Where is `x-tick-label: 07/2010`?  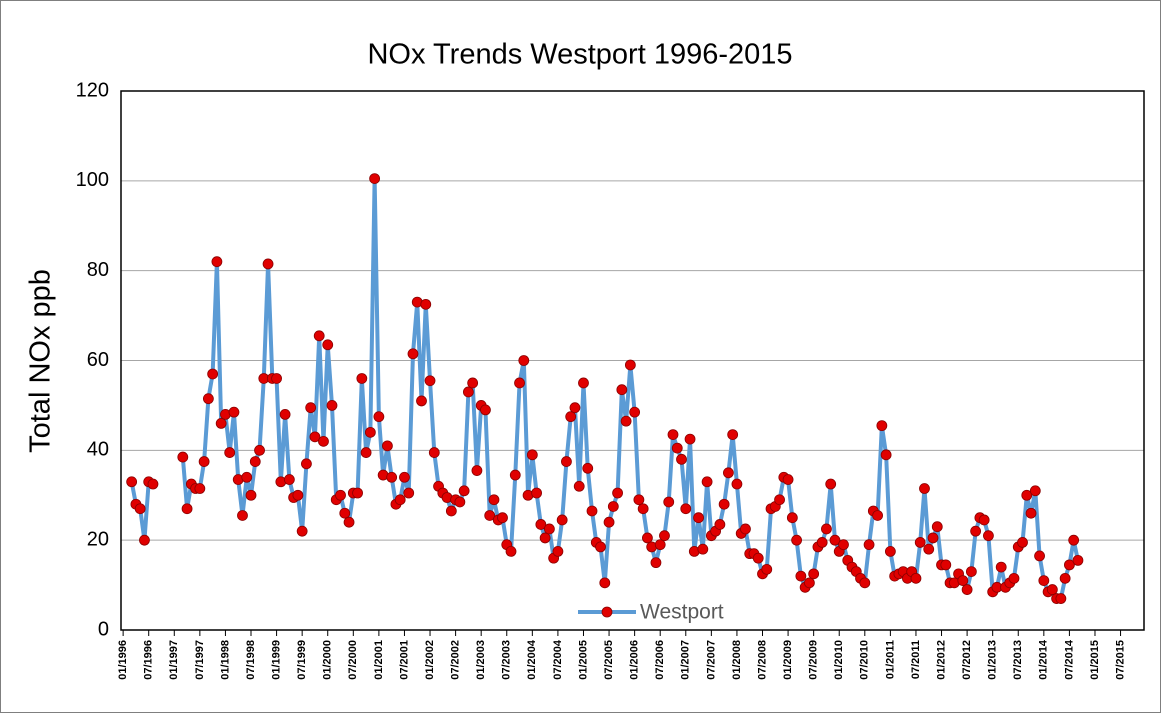
x-tick-label: 07/2010 is located at coordinates (865, 660).